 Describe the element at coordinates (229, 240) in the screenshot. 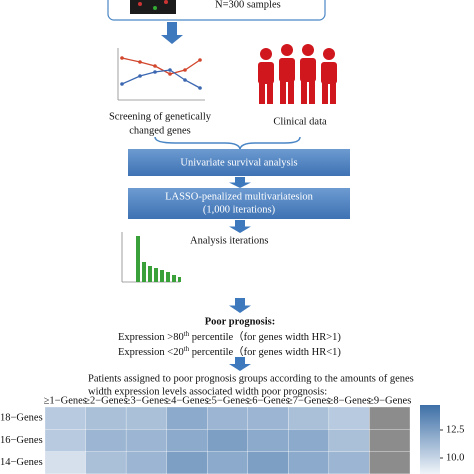

I see `iterations-text: Analysis iterations` at that location.